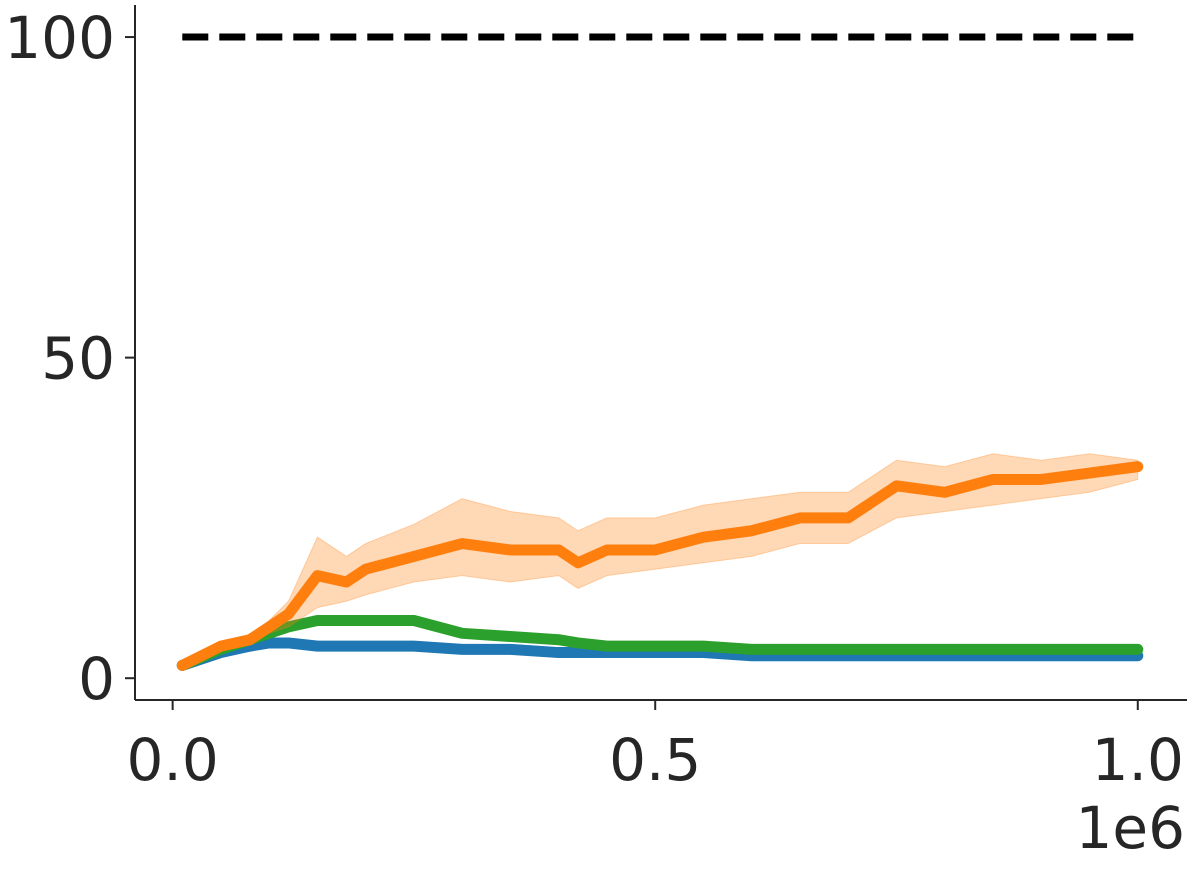 The height and width of the screenshot is (872, 1196). I want to click on x-tick-label: 0.5, so click(655, 760).